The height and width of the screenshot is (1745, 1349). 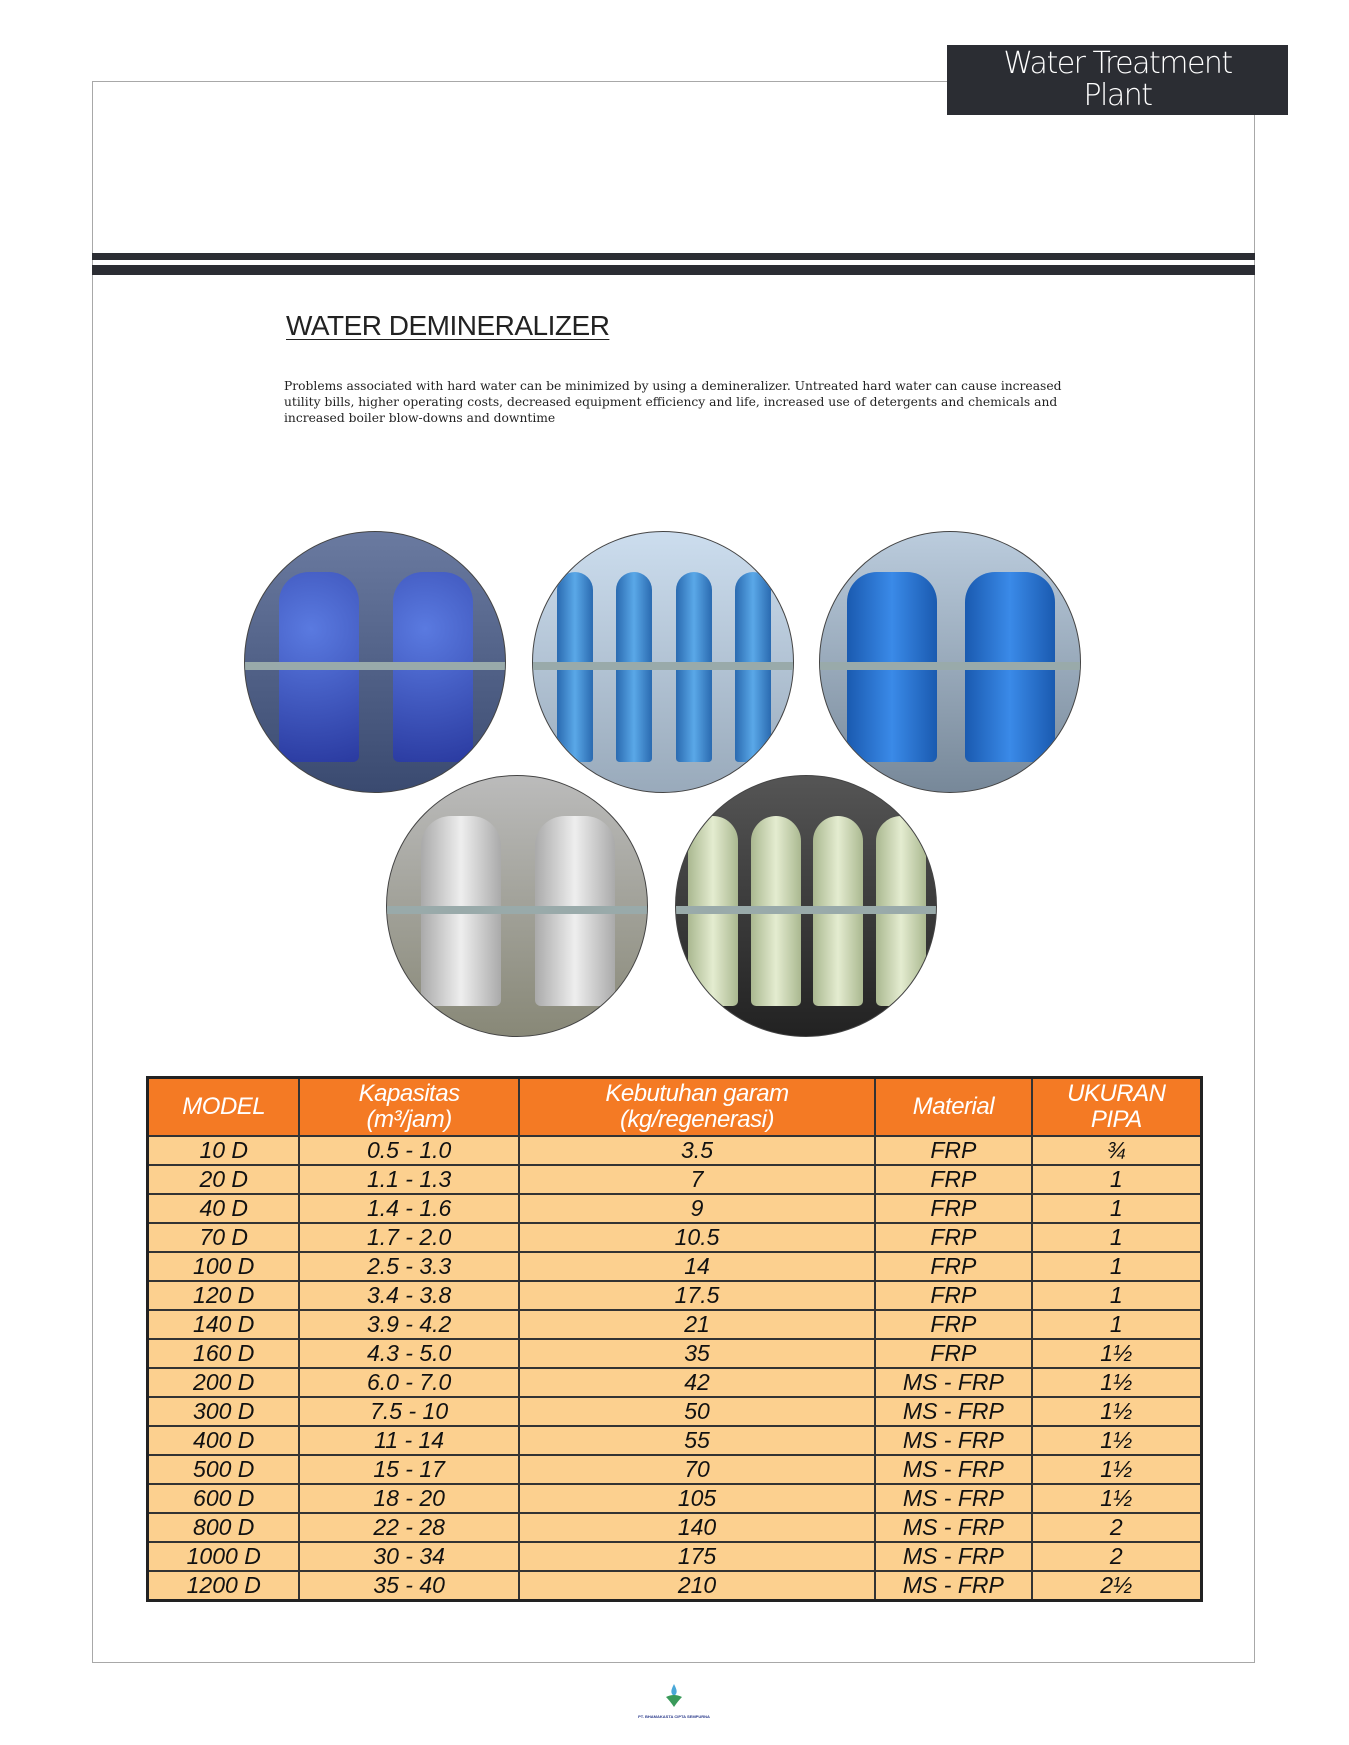 I want to click on column-header: Kapasitas (m³/jam), so click(x=409, y=1106).